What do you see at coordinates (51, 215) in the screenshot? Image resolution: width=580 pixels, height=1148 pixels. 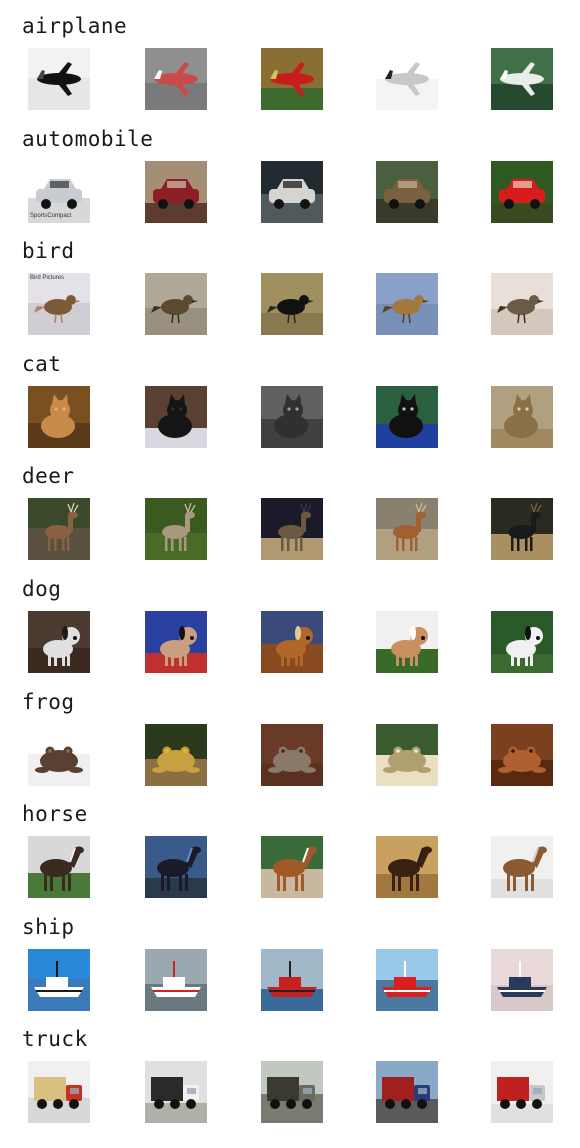 I see `thumbnail-caption: SportsCompact` at bounding box center [51, 215].